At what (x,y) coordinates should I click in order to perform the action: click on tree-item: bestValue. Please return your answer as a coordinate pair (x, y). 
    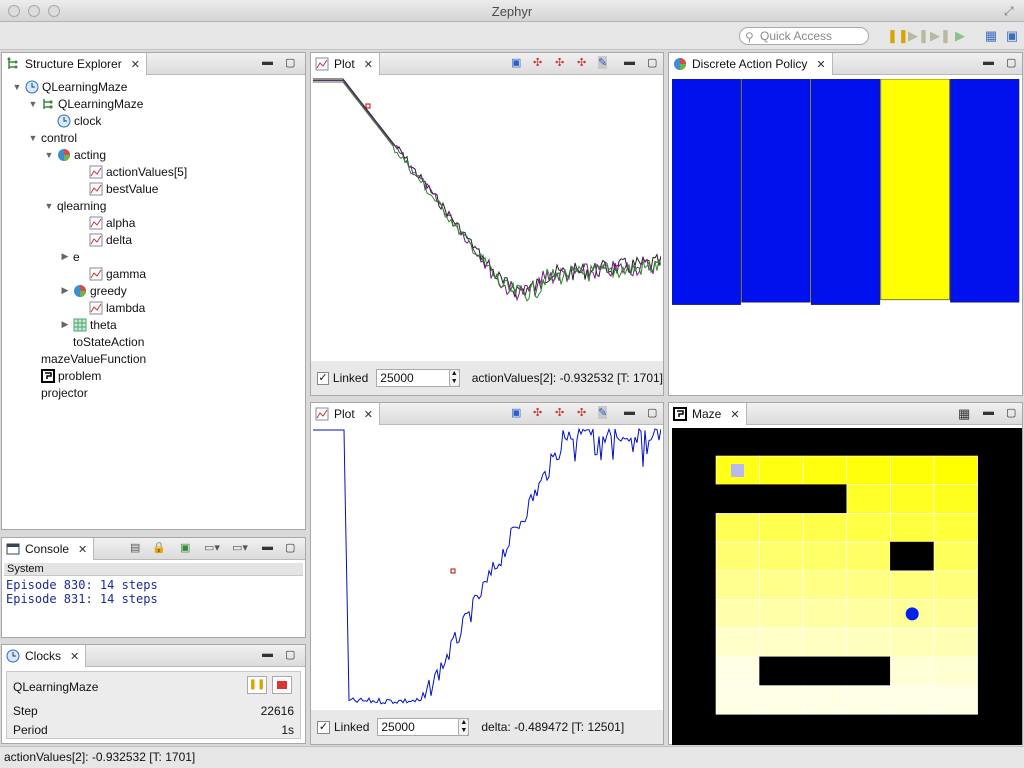
    Looking at the image, I should click on (117, 188).